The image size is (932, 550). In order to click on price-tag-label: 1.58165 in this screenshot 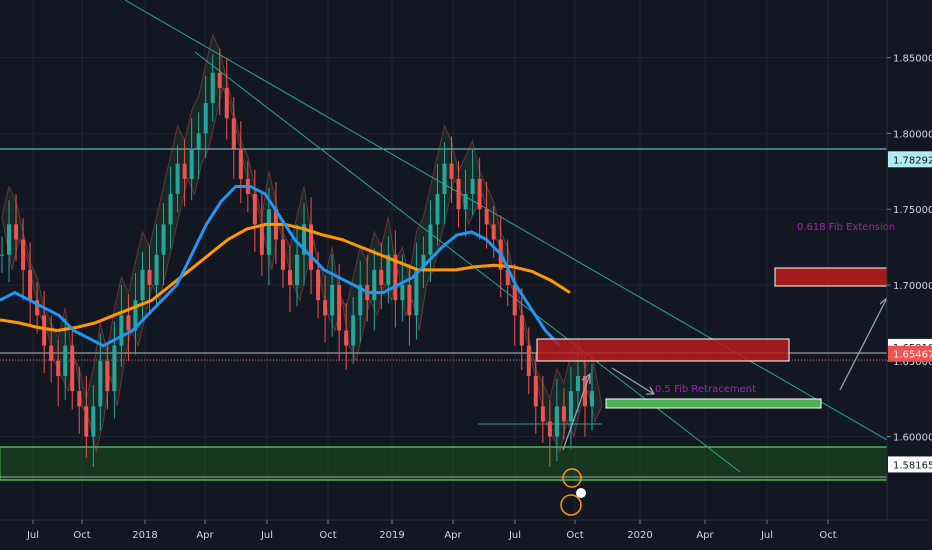, I will do `click(912, 465)`.